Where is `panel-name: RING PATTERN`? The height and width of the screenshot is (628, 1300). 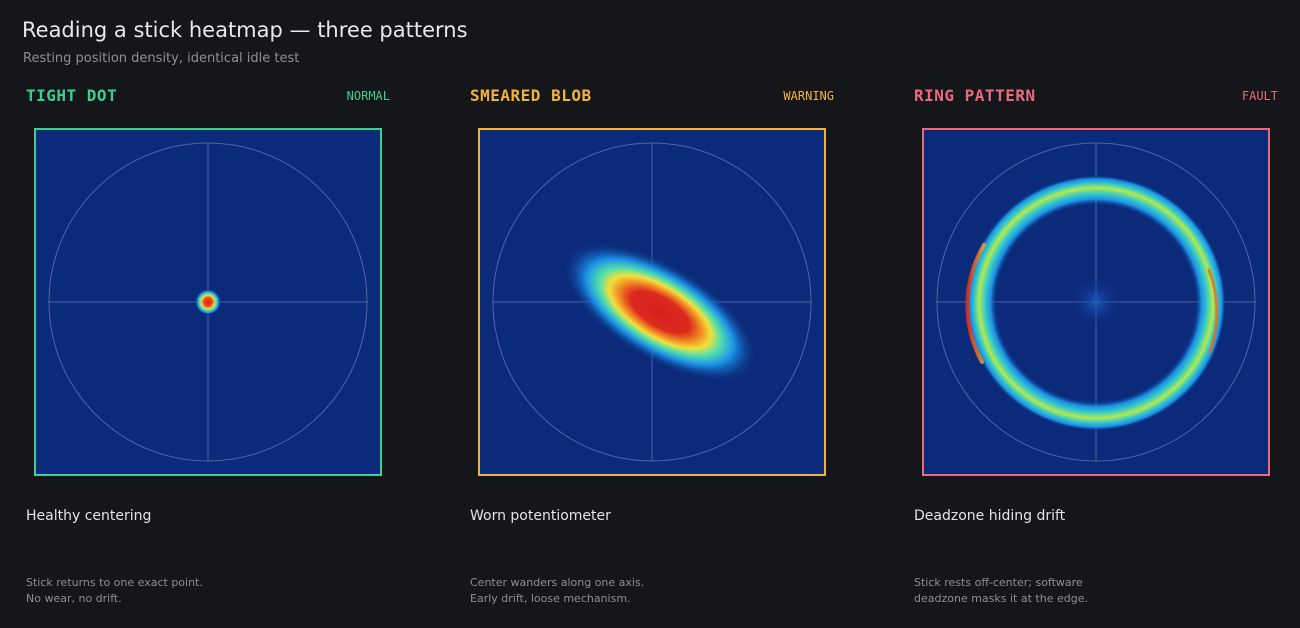
panel-name: RING PATTERN is located at coordinates (975, 95).